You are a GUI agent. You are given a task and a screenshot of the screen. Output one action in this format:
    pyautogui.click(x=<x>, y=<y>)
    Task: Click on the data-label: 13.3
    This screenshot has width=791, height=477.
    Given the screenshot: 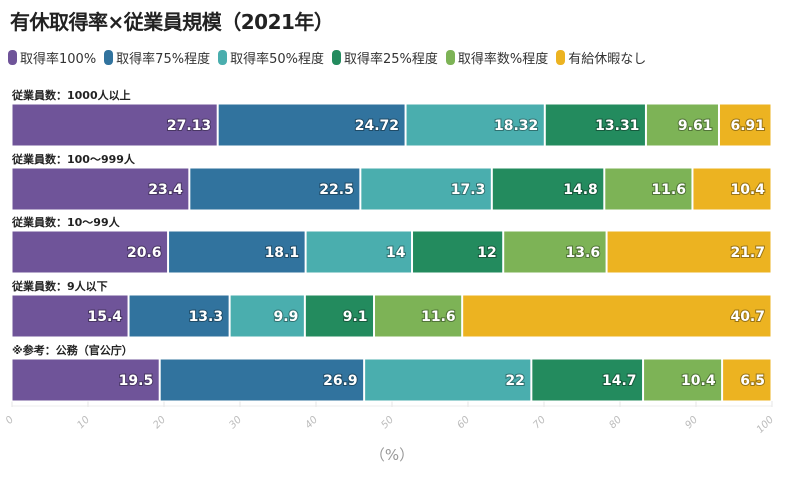 What is the action you would take?
    pyautogui.click(x=206, y=317)
    